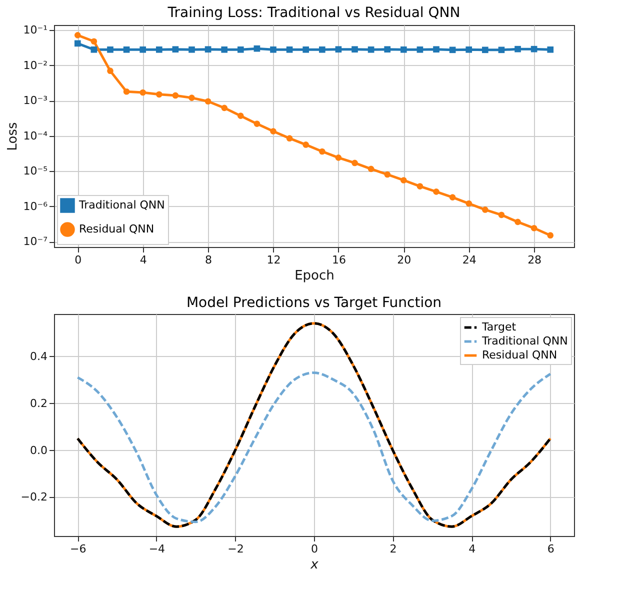  I want to click on y-tick-label: 0.2, so click(39, 403).